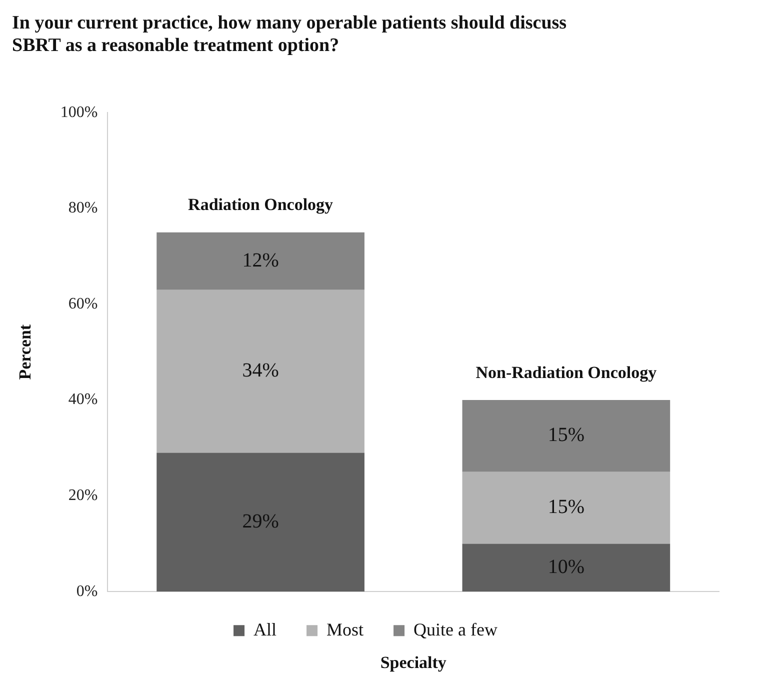 The height and width of the screenshot is (692, 767). I want to click on data-label: 29%, so click(260, 521).